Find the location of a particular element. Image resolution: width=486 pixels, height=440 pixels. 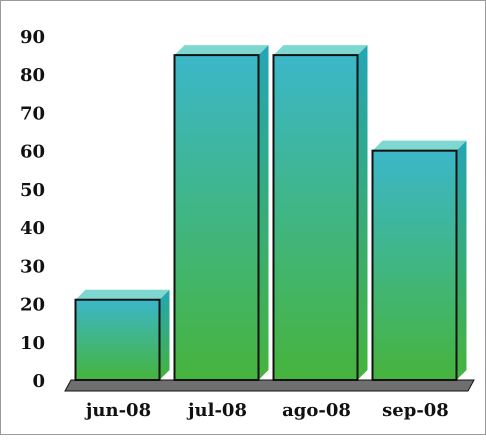

y-tick-label: 80 is located at coordinates (32, 75).